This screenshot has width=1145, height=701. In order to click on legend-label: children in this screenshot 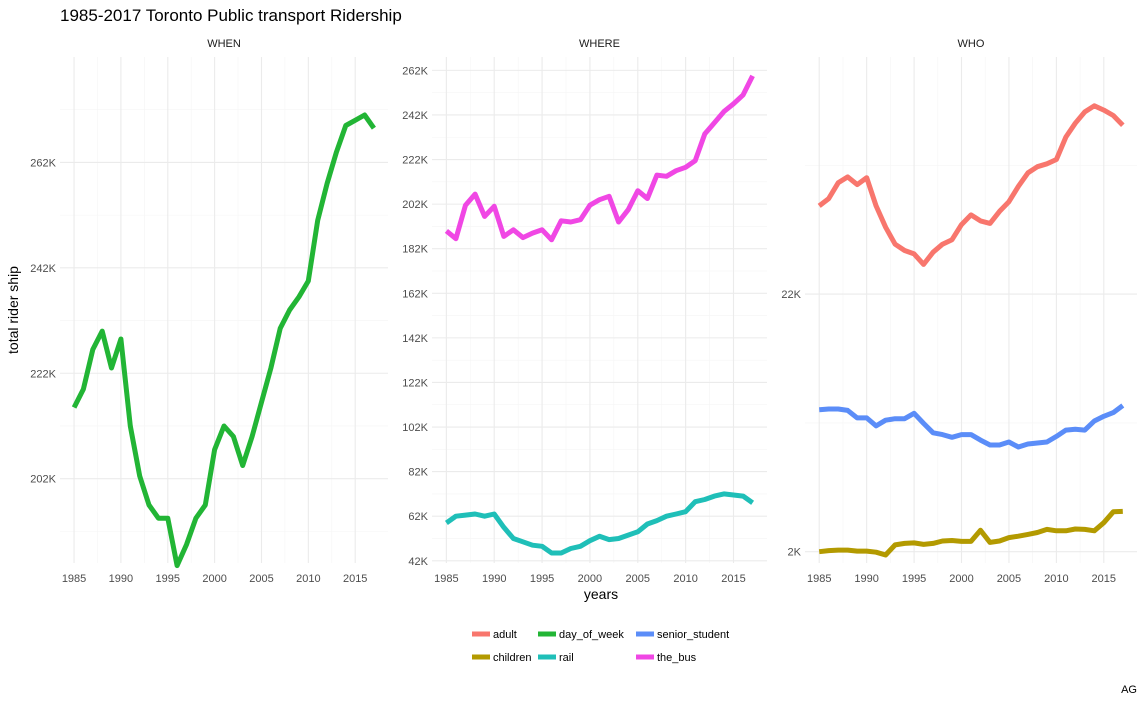, I will do `click(512, 658)`.